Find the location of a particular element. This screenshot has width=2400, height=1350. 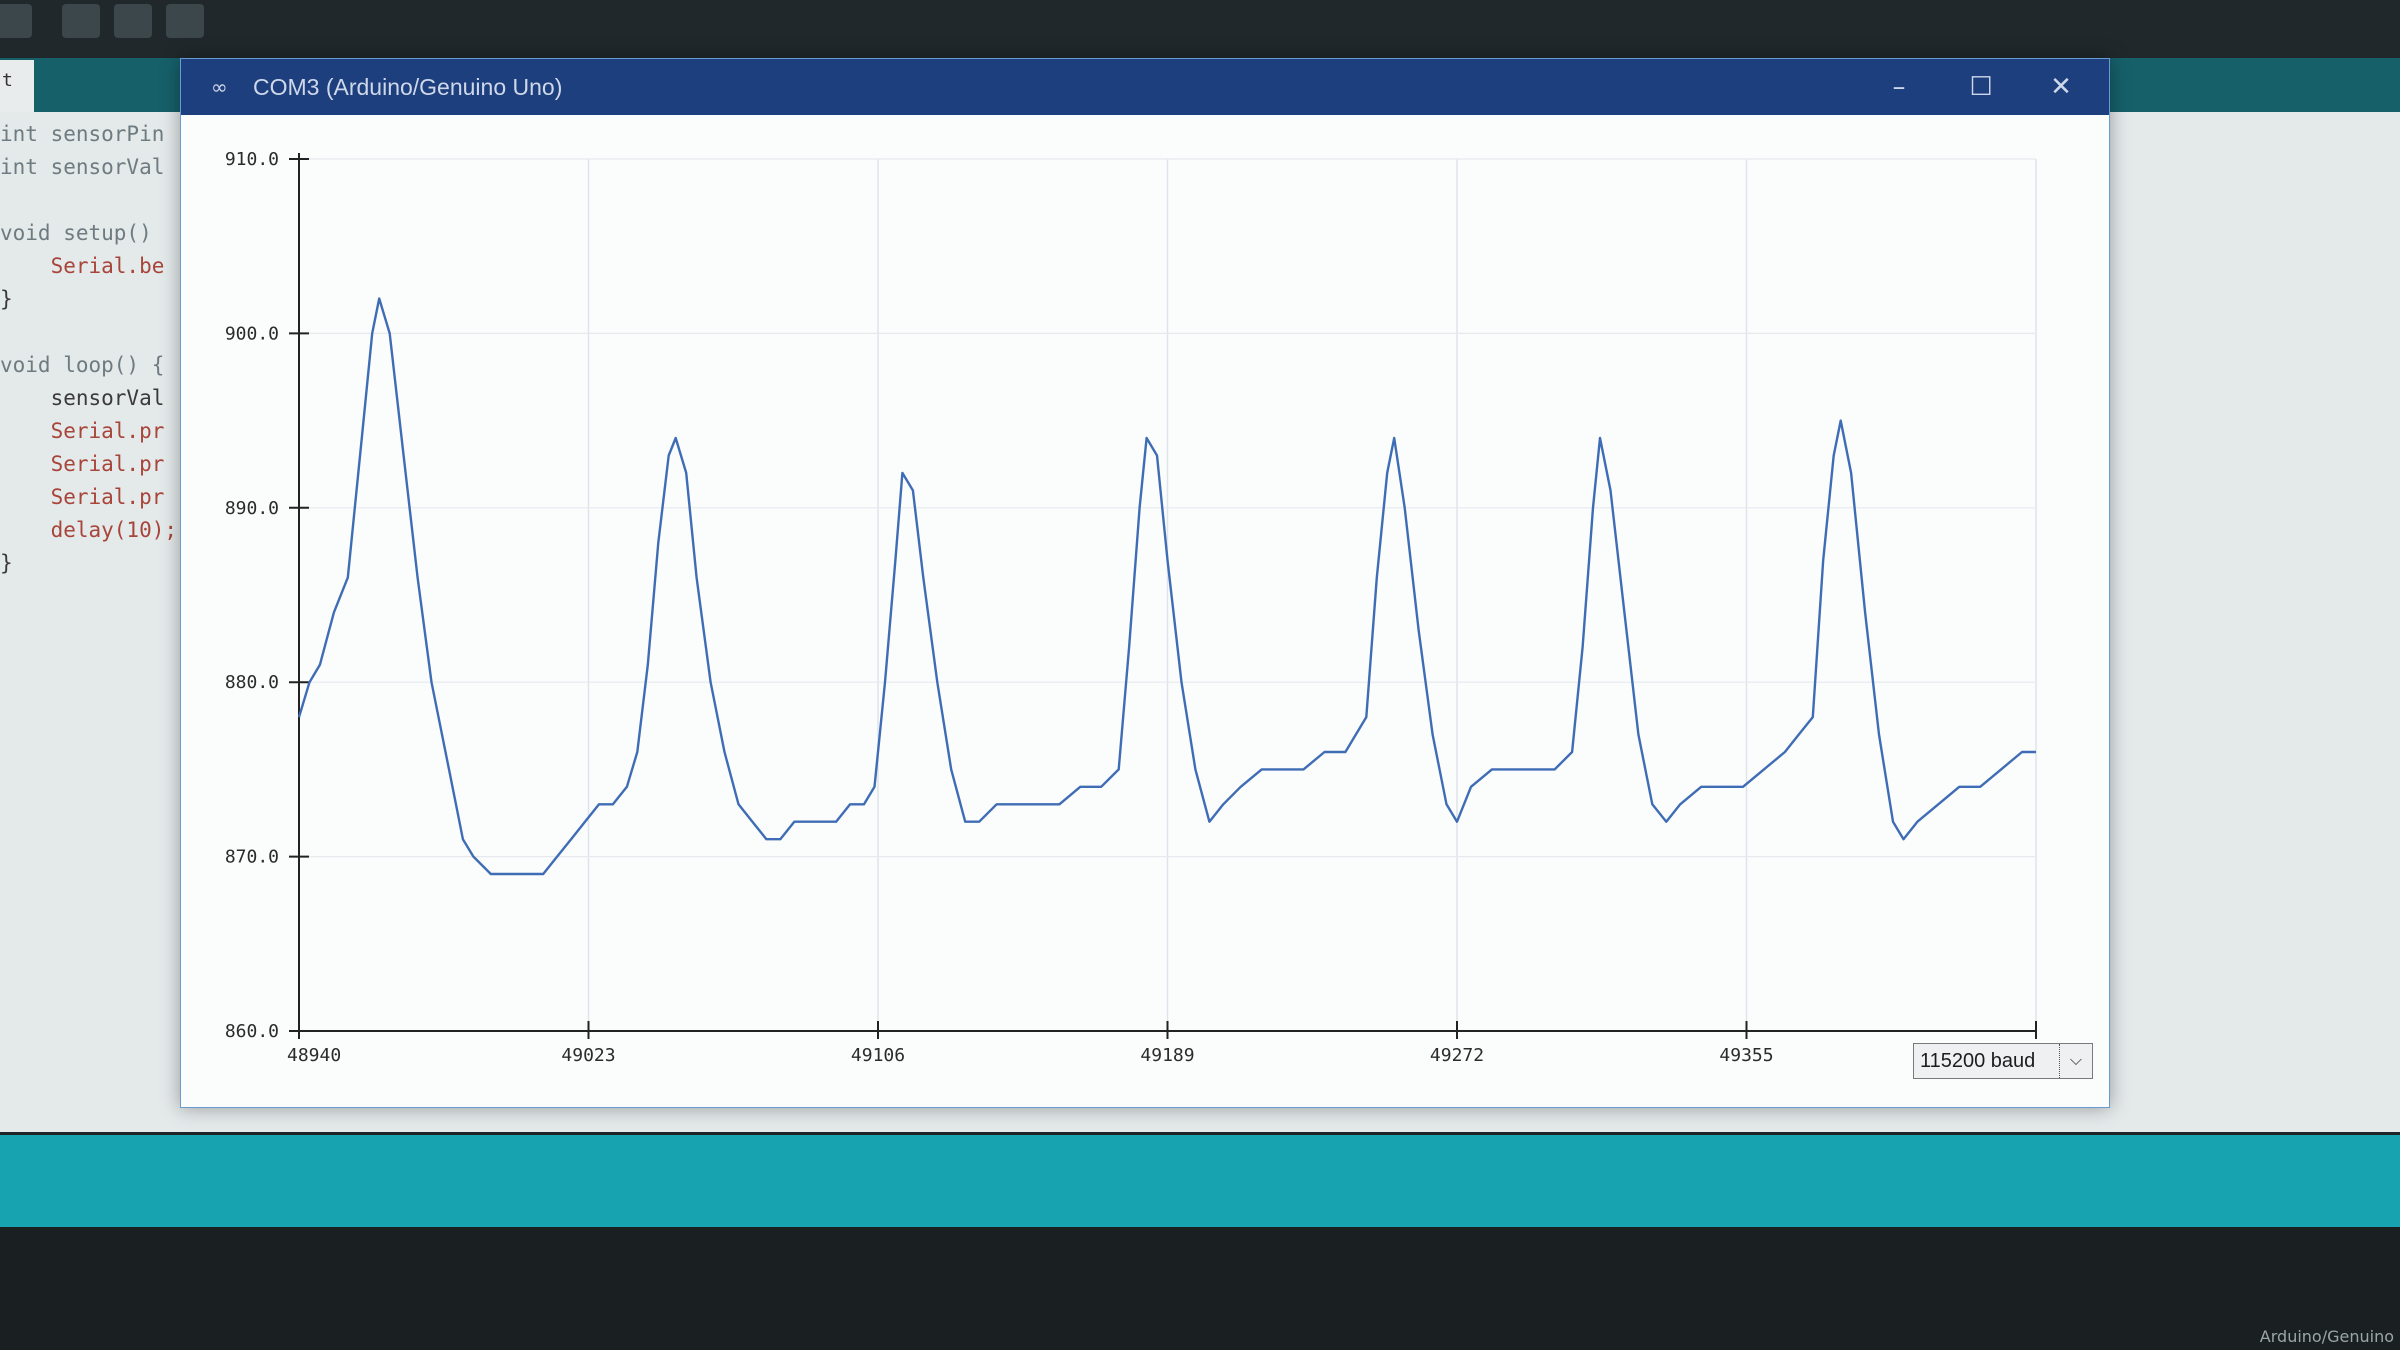

y-tick-label: 900.0 is located at coordinates (252, 333).